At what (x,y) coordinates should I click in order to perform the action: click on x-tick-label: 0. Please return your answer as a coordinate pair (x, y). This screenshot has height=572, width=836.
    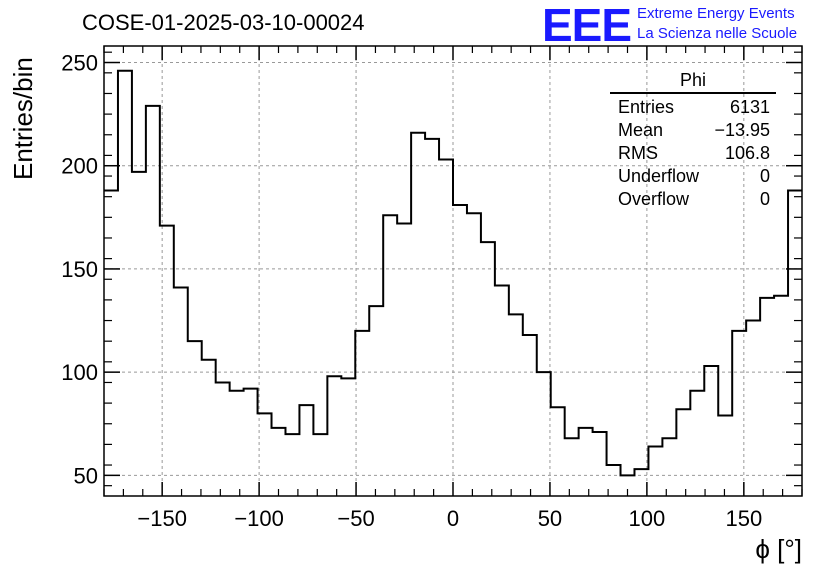
    Looking at the image, I should click on (453, 518).